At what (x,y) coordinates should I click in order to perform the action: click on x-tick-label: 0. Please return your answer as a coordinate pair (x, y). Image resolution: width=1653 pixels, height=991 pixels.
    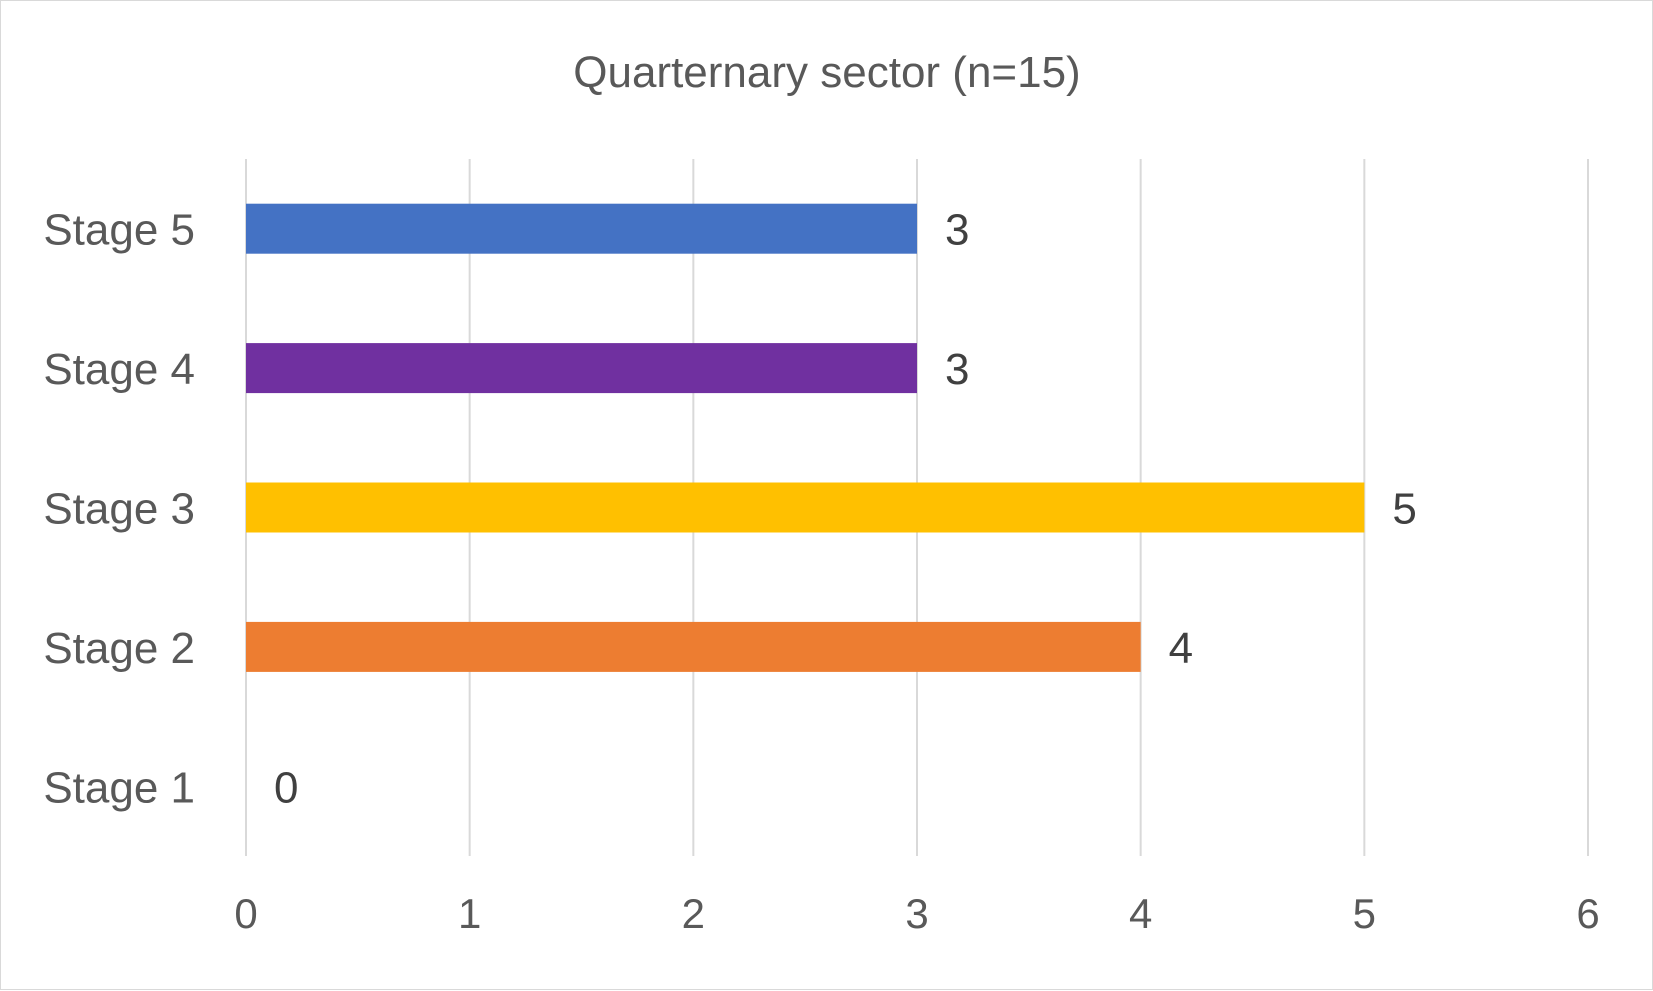
    Looking at the image, I should click on (245, 913).